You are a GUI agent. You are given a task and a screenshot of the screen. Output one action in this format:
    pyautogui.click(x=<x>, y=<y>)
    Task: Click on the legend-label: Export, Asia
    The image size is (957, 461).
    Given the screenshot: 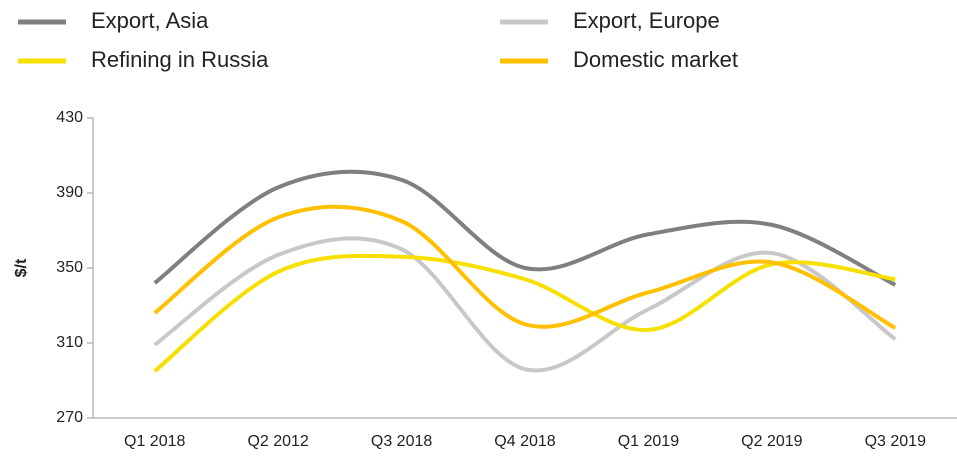 What is the action you would take?
    pyautogui.click(x=150, y=20)
    